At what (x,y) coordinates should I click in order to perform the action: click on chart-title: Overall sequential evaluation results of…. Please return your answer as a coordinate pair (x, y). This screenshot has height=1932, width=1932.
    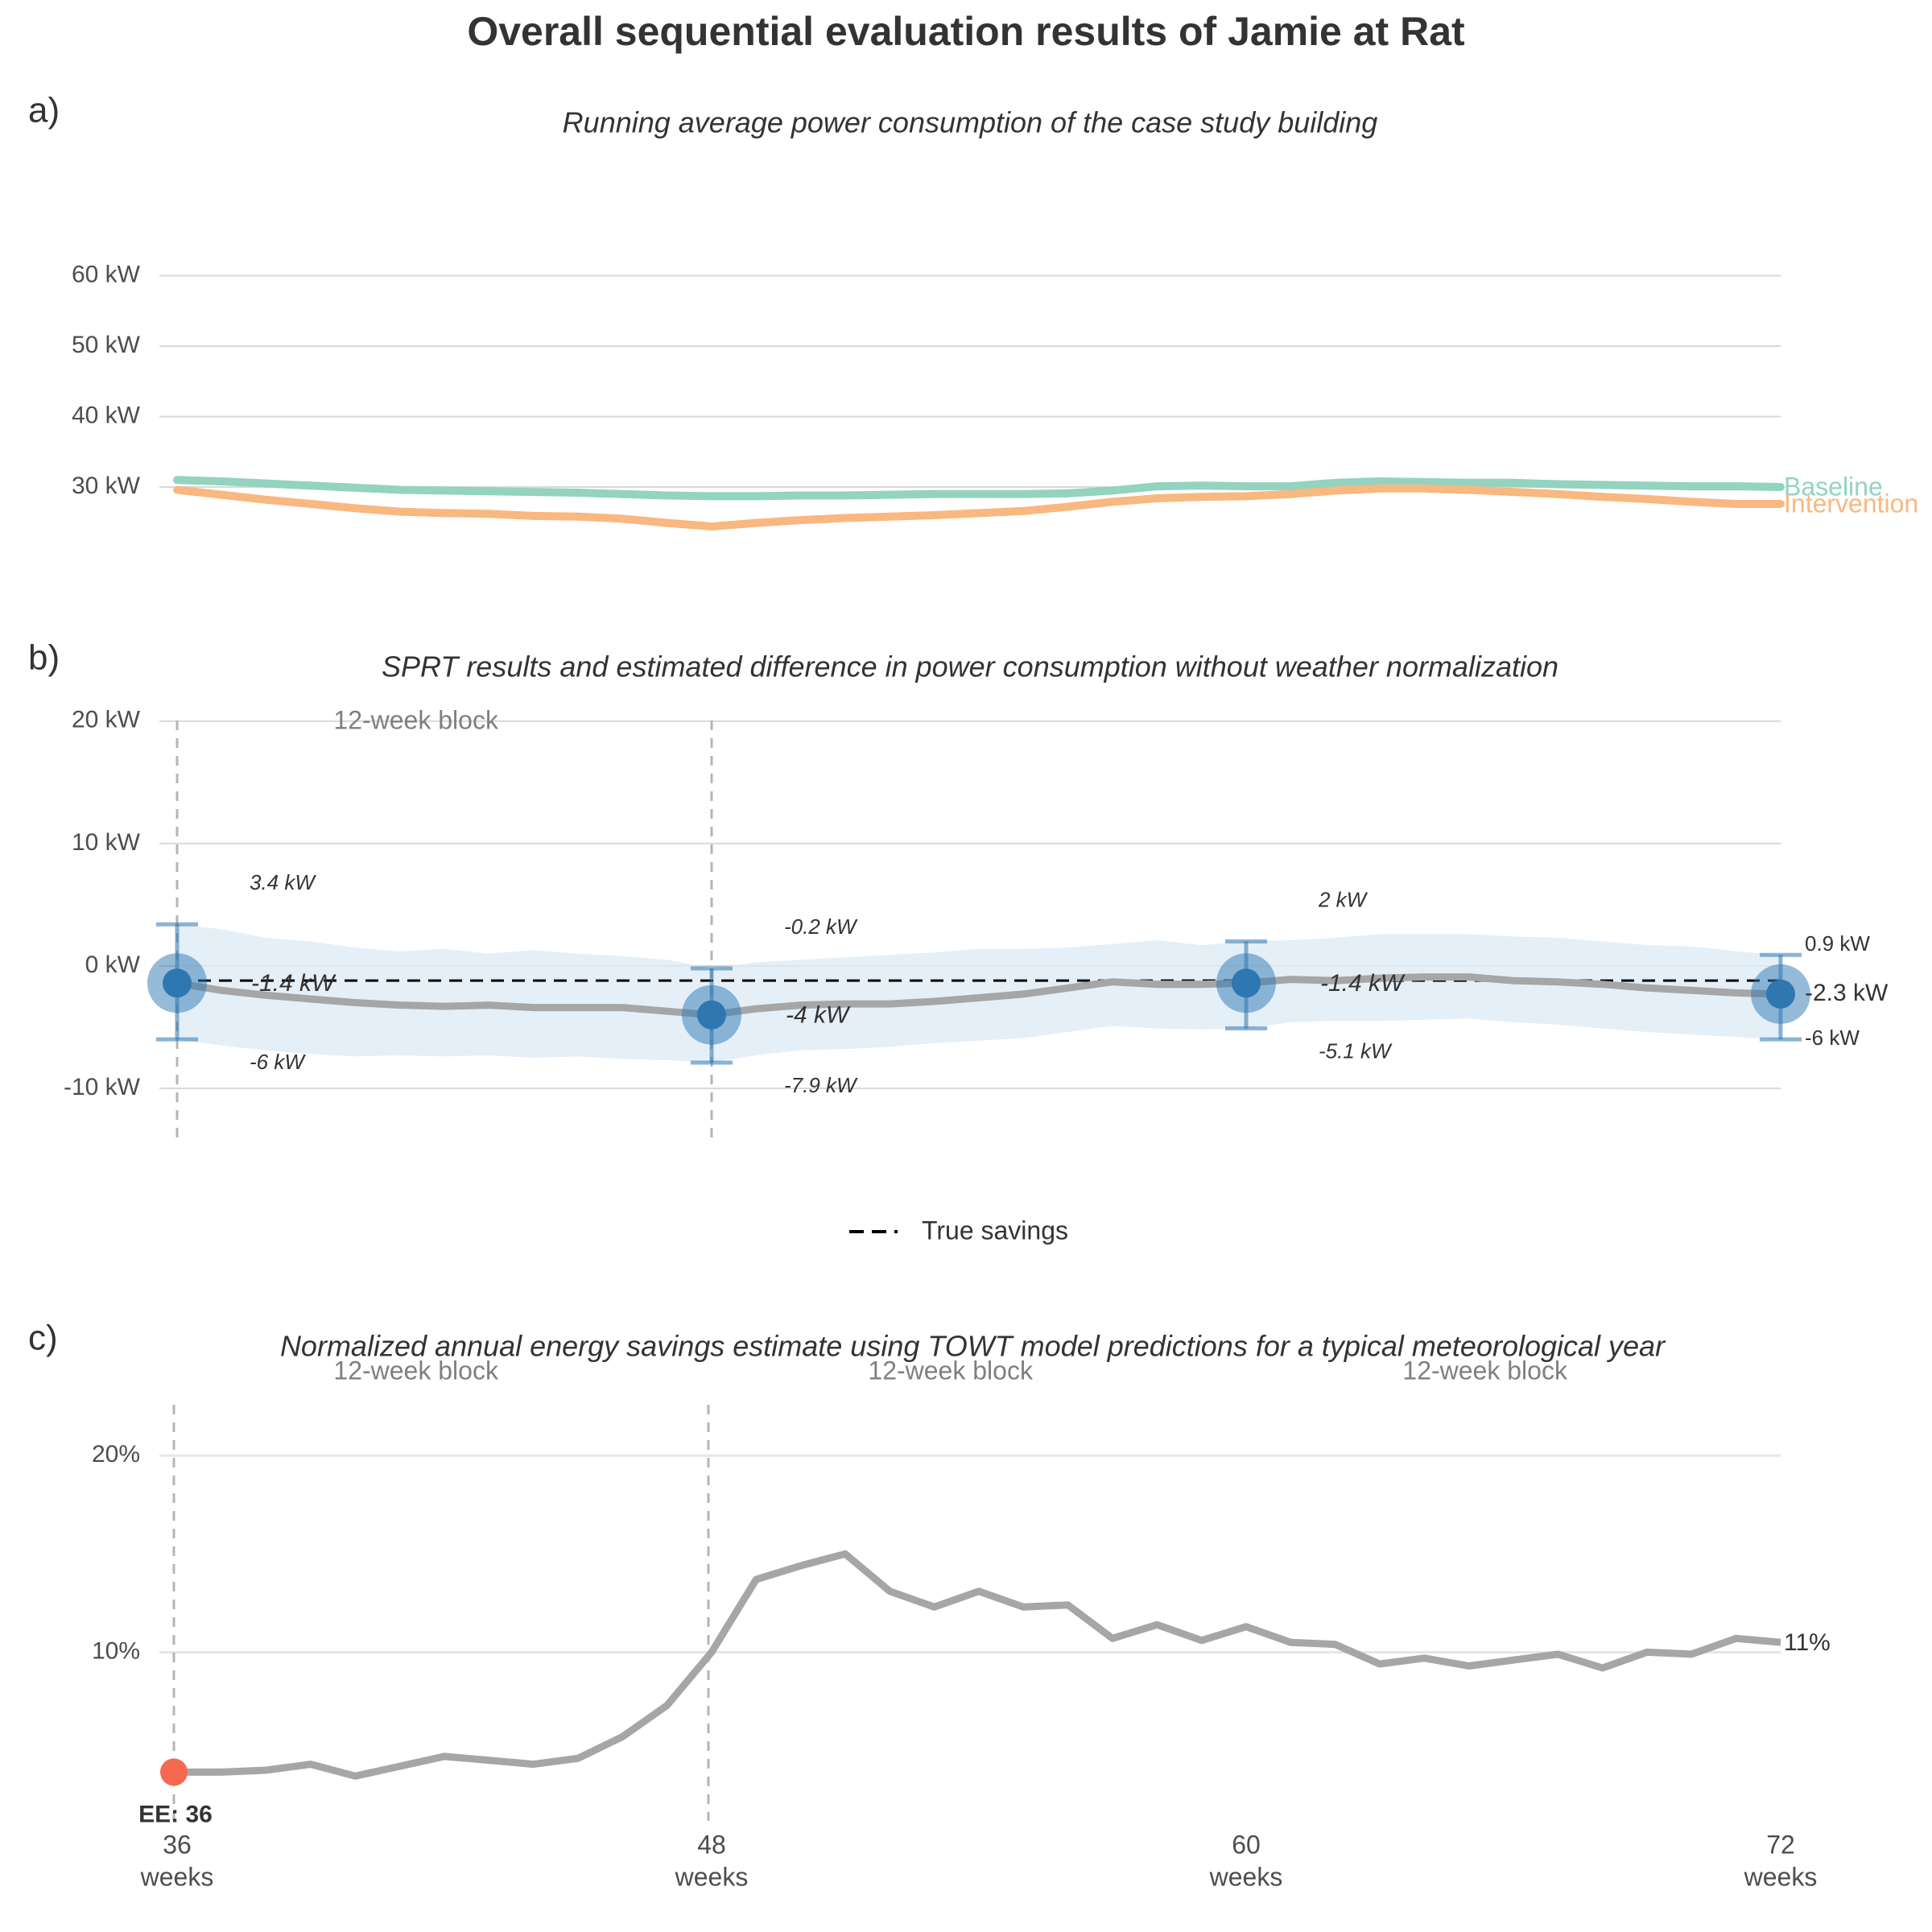
    Looking at the image, I should click on (966, 31).